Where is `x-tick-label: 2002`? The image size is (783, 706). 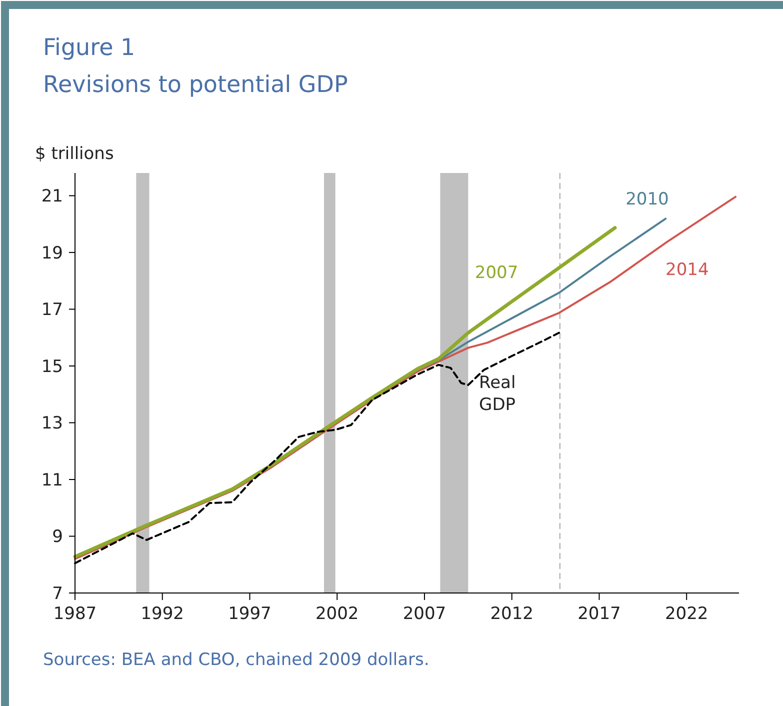
x-tick-label: 2002 is located at coordinates (337, 614).